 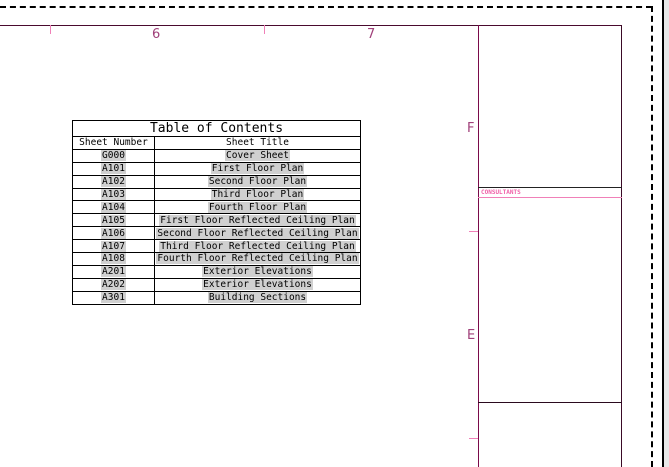 I want to click on sheet-number-cell: A105, so click(x=113, y=220).